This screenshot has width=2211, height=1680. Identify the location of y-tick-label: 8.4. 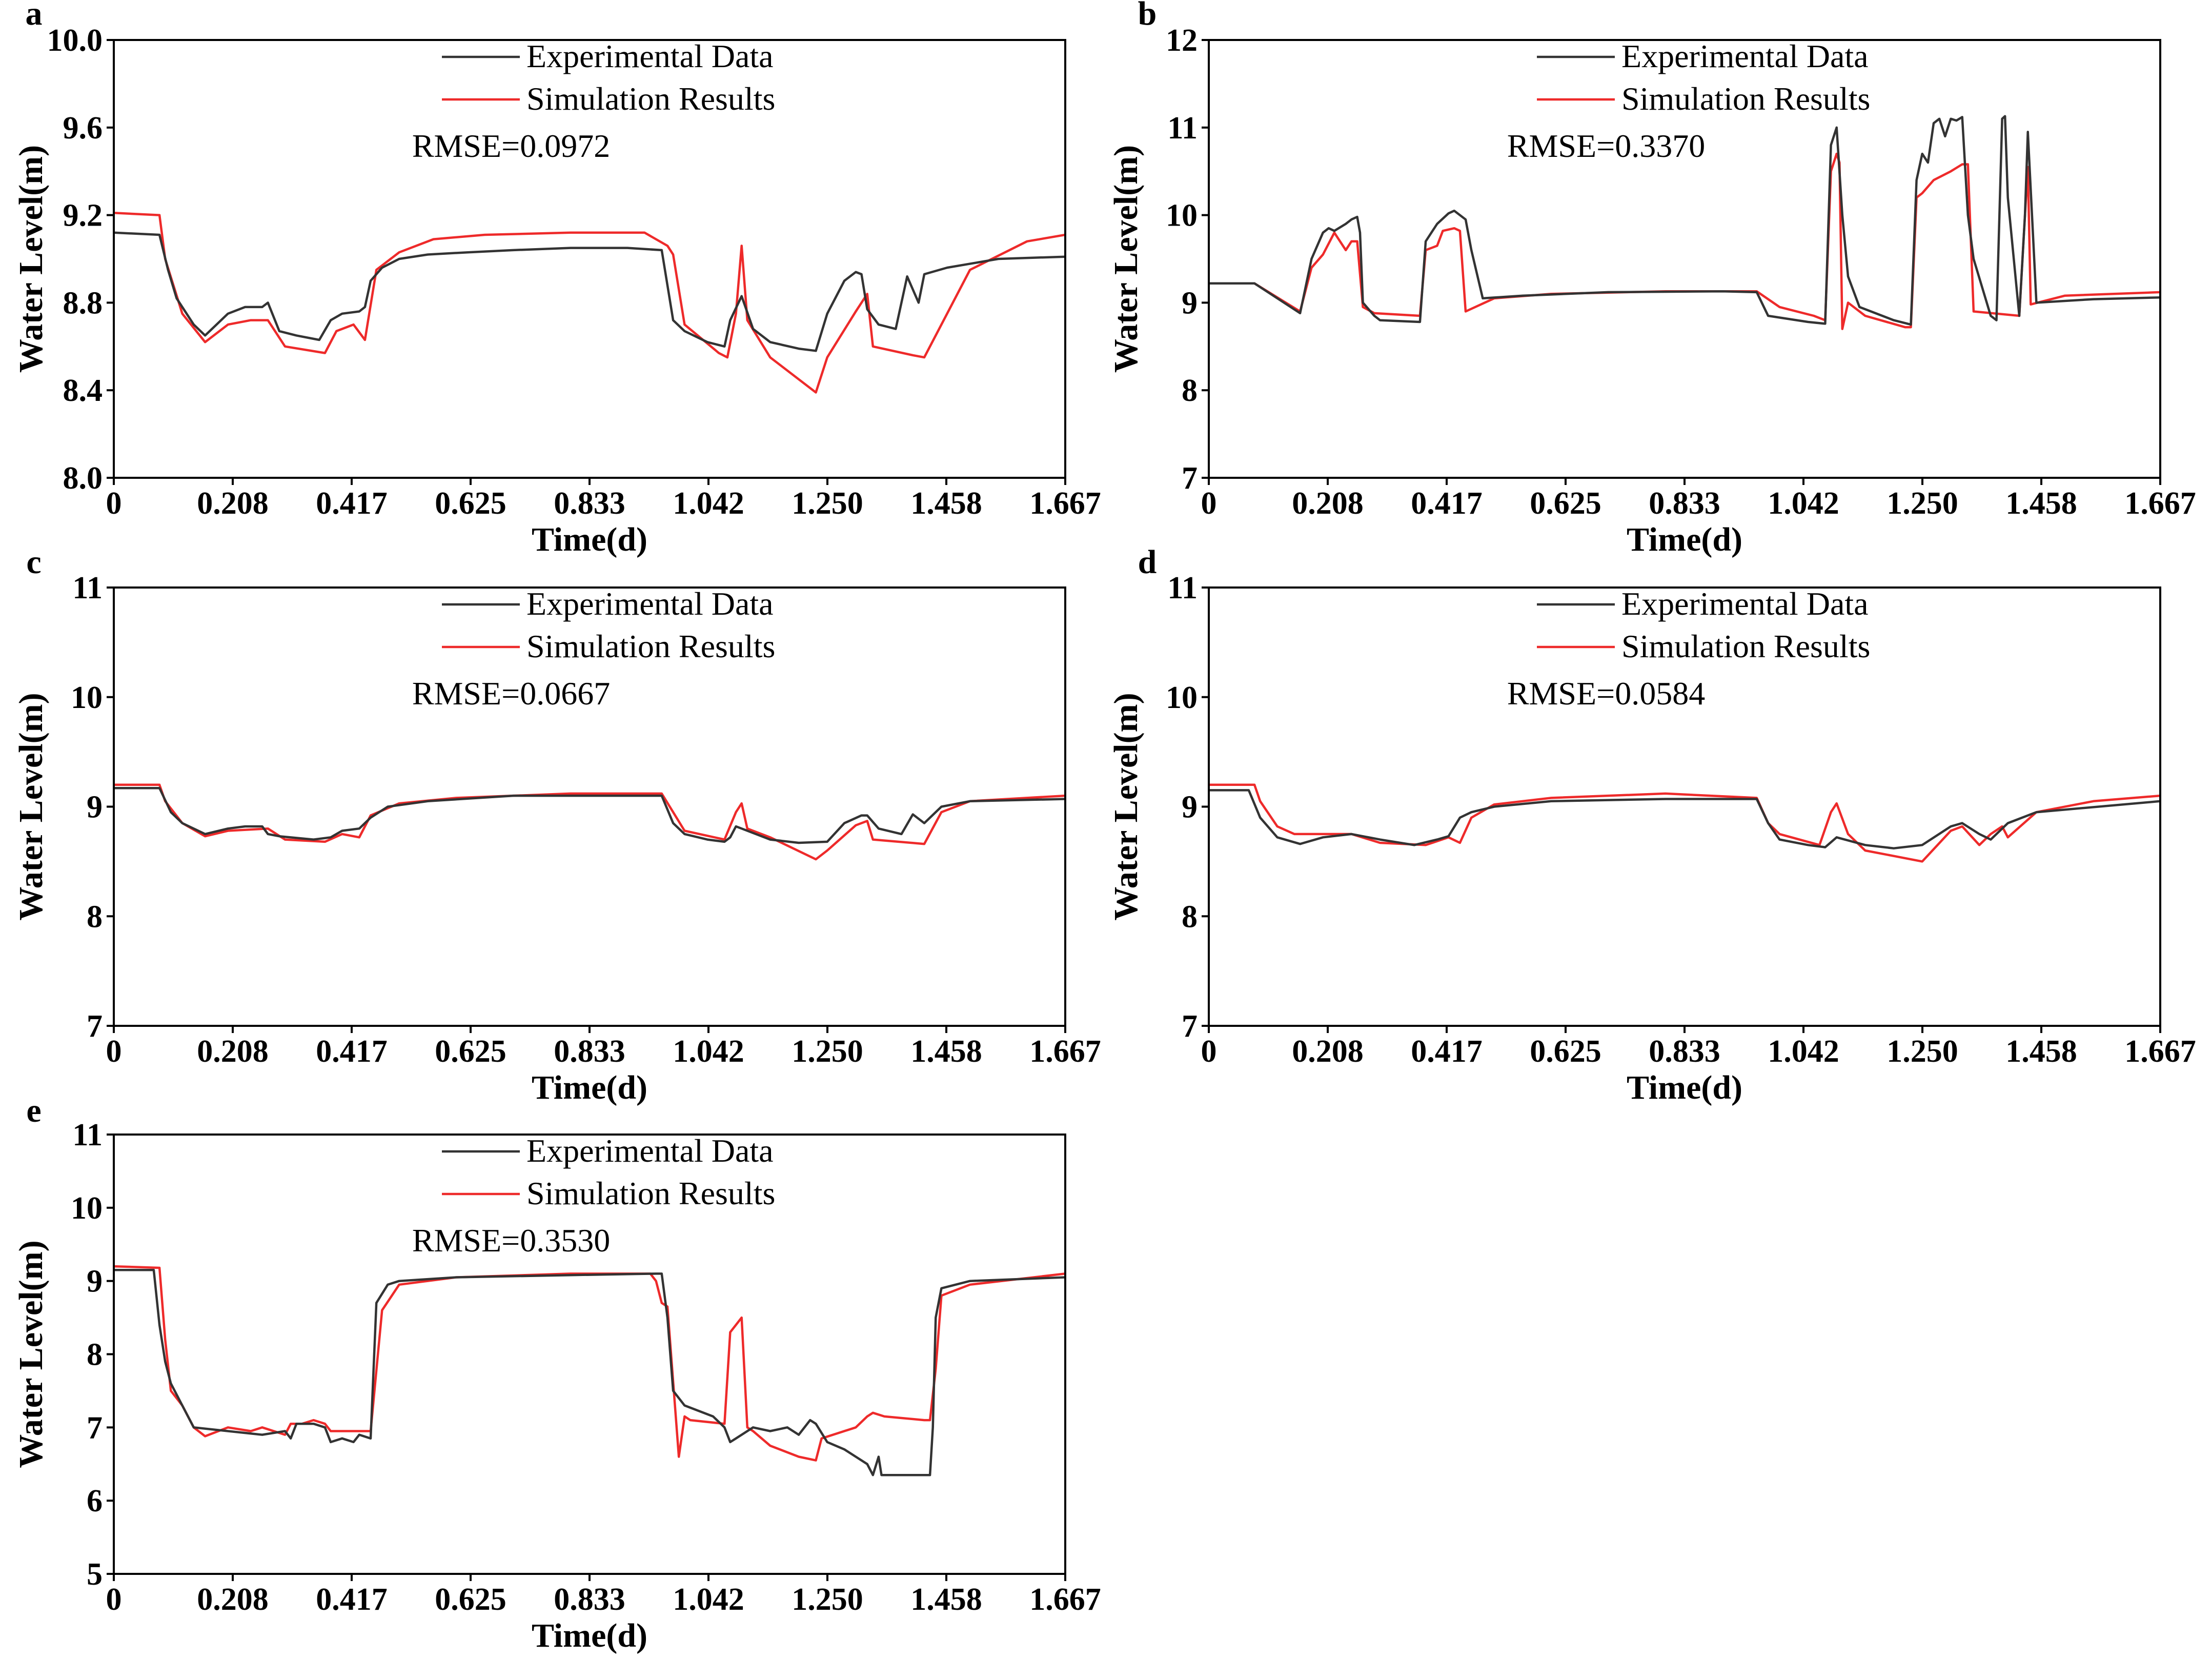
(83, 390).